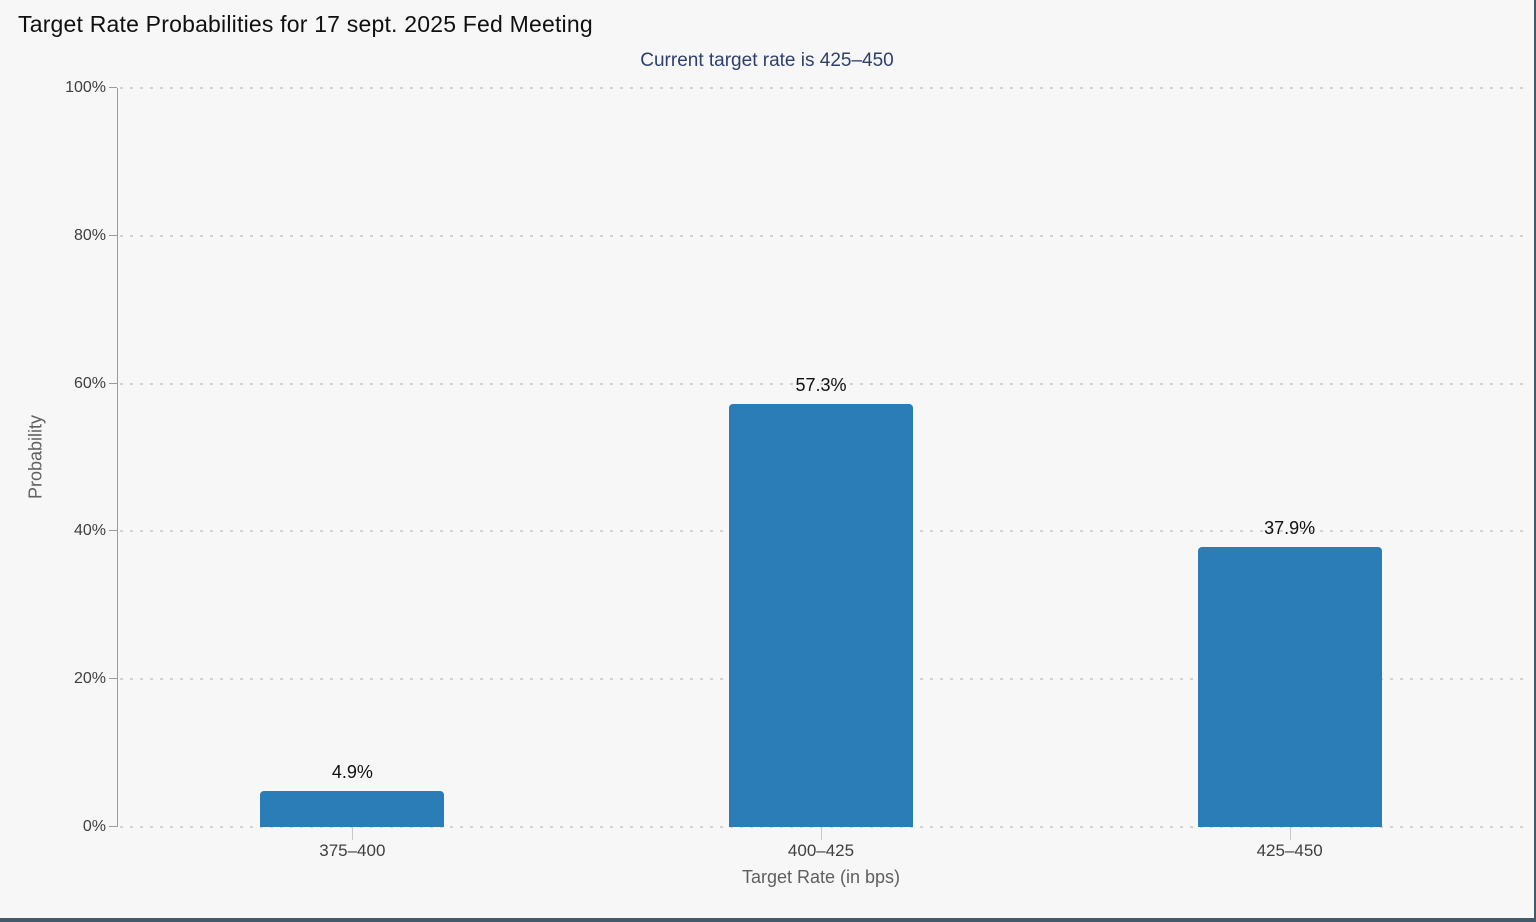 This screenshot has height=922, width=1536. I want to click on bar-value-label: 4.9%, so click(352, 771).